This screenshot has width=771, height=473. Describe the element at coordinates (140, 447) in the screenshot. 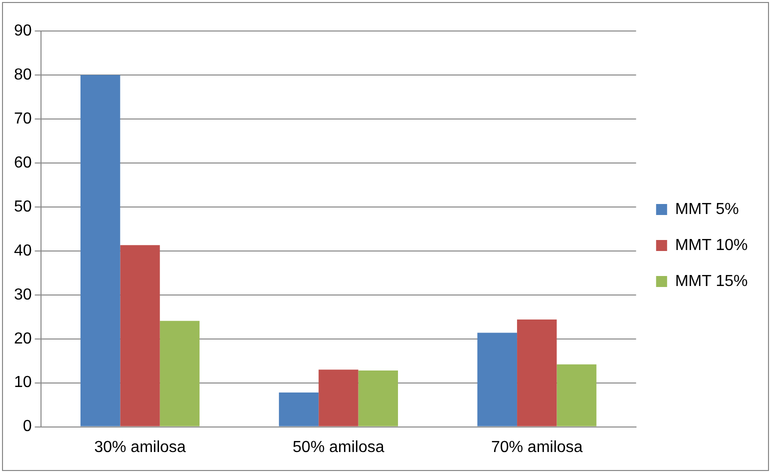

I see `x-tick-label: 30% amilosa` at that location.